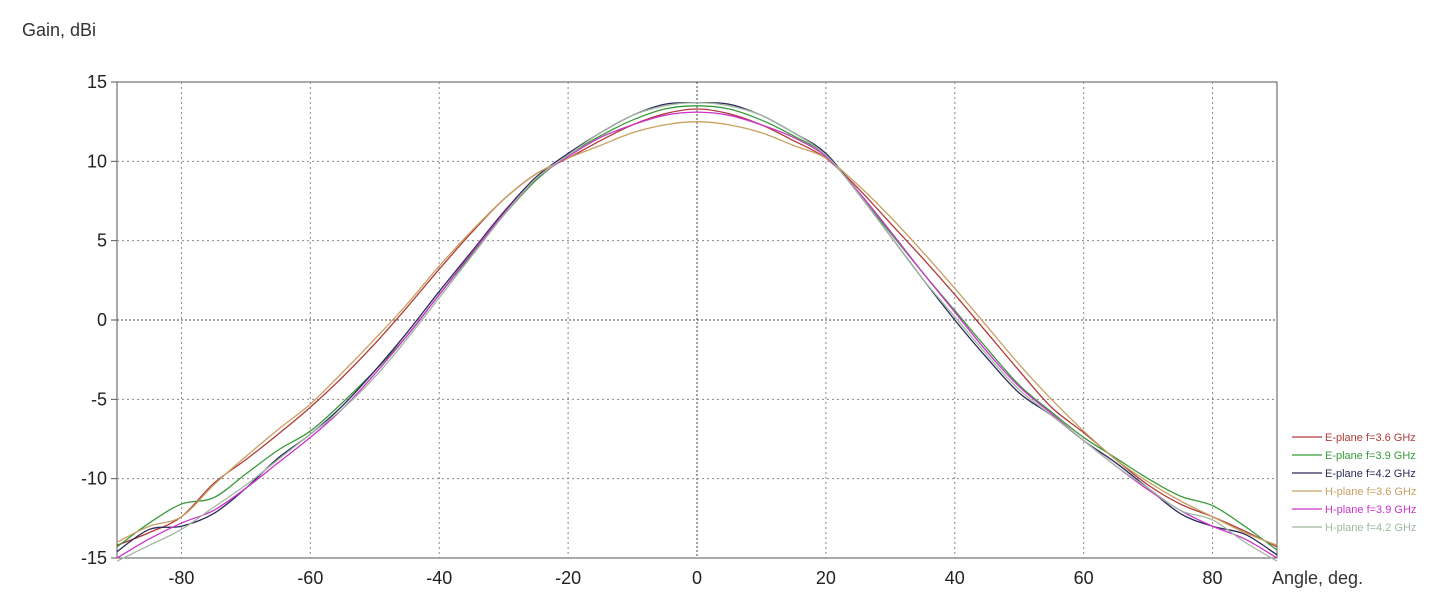 This screenshot has height=596, width=1429. Describe the element at coordinates (102, 320) in the screenshot. I see `y-tick-label: 0` at that location.